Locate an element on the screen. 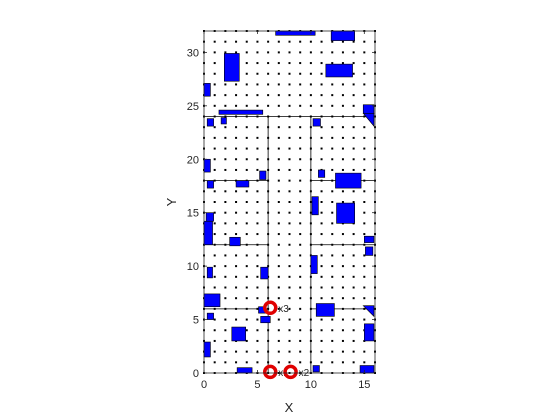 This screenshot has height=420, width=560. y-tick-label: 15 is located at coordinates (193, 214).